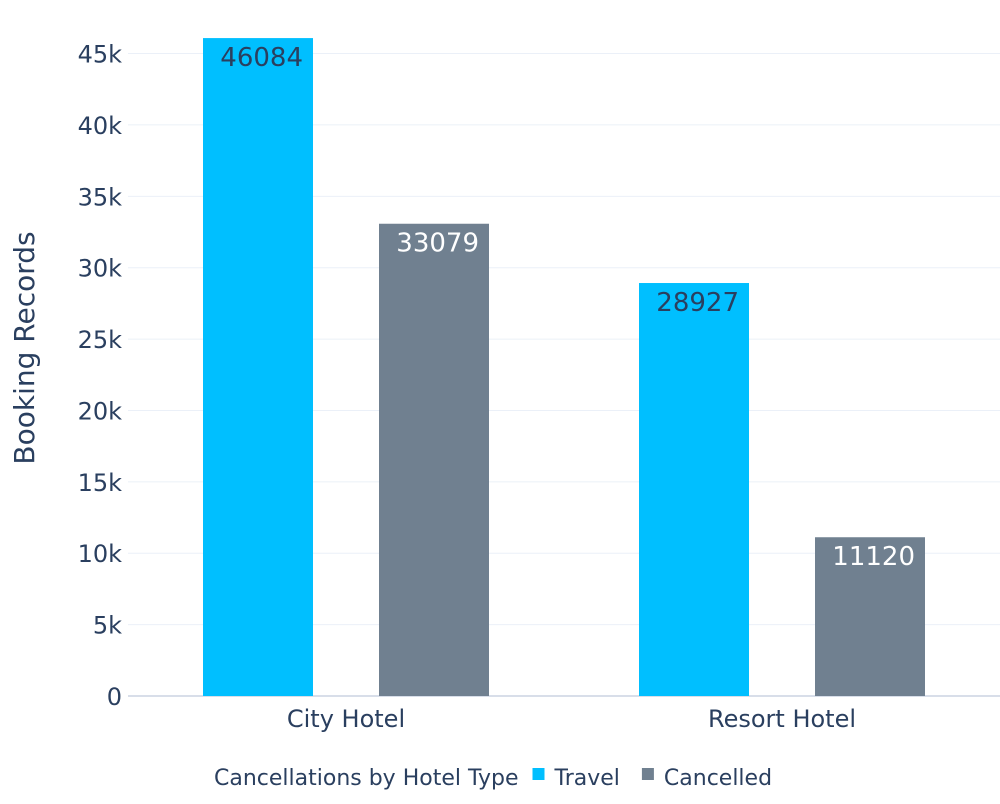 Image resolution: width=1000 pixels, height=804 pixels. Describe the element at coordinates (258, 367) in the screenshot. I see `bar-travel-city-hotel` at that location.